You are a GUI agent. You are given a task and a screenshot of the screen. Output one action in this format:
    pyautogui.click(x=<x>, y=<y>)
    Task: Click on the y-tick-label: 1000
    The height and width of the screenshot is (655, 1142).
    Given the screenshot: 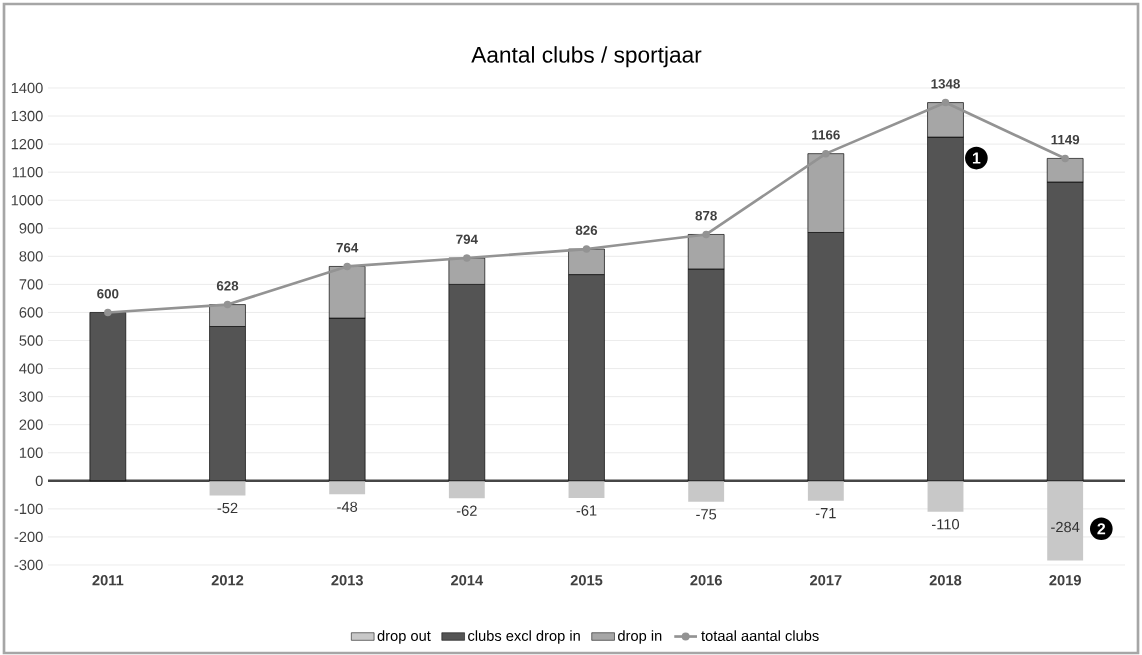 What is the action you would take?
    pyautogui.click(x=27, y=200)
    